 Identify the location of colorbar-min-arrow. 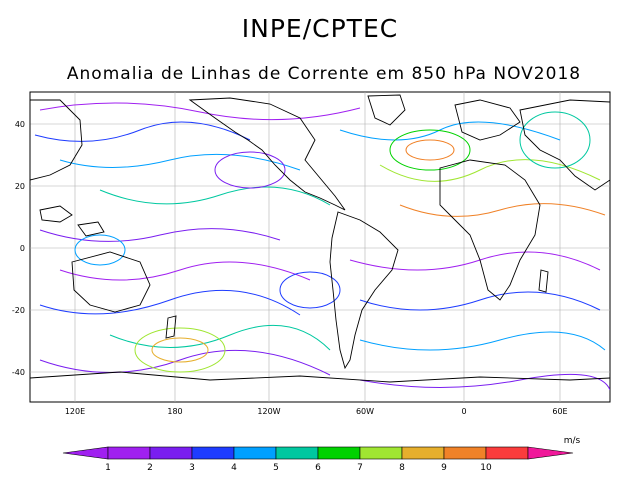
(85, 453).